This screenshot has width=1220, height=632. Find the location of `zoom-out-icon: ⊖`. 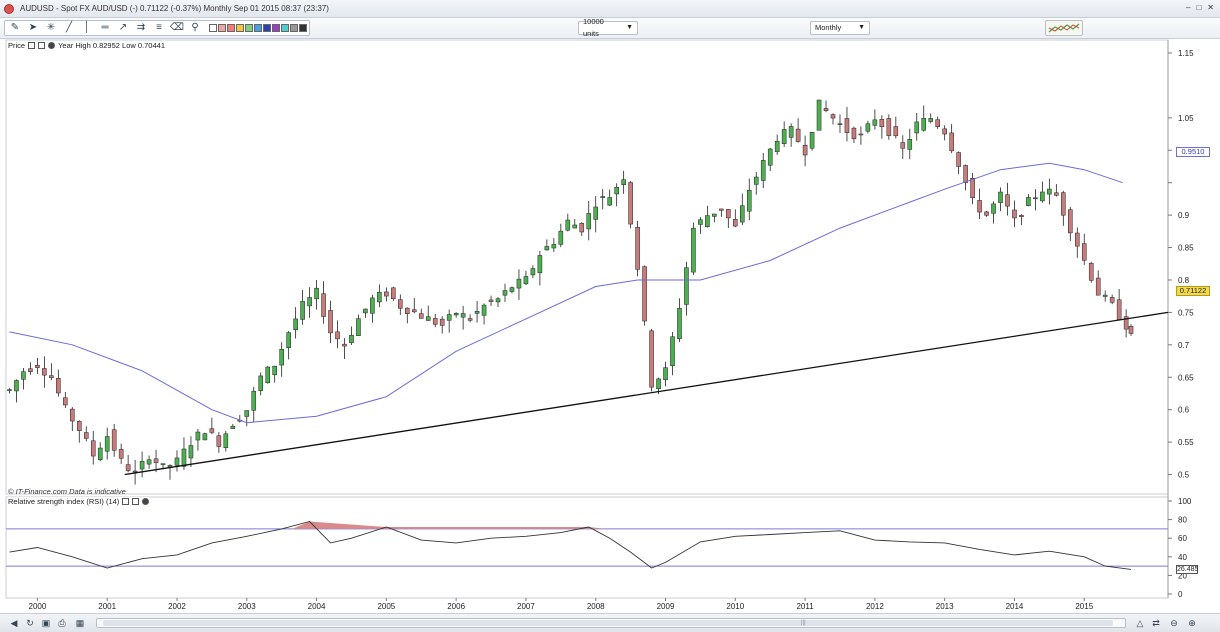

zoom-out-icon: ⊖ is located at coordinates (1174, 623).